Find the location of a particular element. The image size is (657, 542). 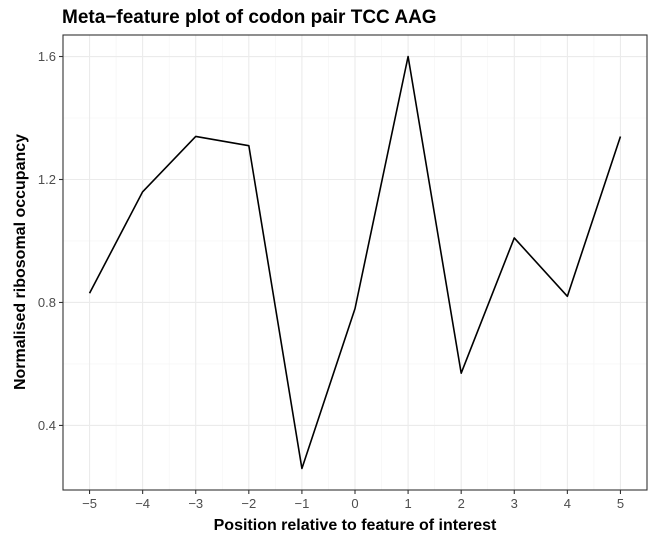

x-tick-label: 2 is located at coordinates (461, 503).